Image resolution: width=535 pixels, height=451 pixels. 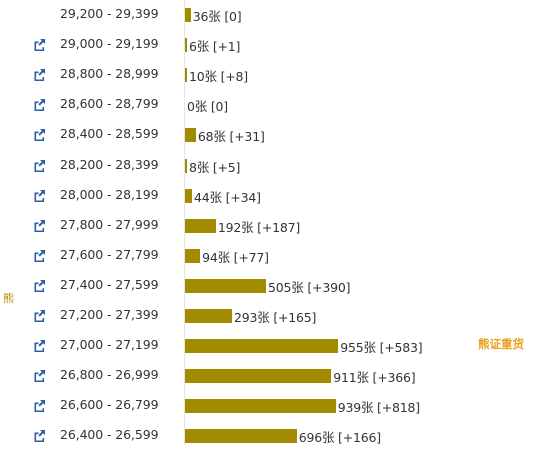 What do you see at coordinates (109, 405) in the screenshot?
I see `range-label: 26,600 - 26,799` at bounding box center [109, 405].